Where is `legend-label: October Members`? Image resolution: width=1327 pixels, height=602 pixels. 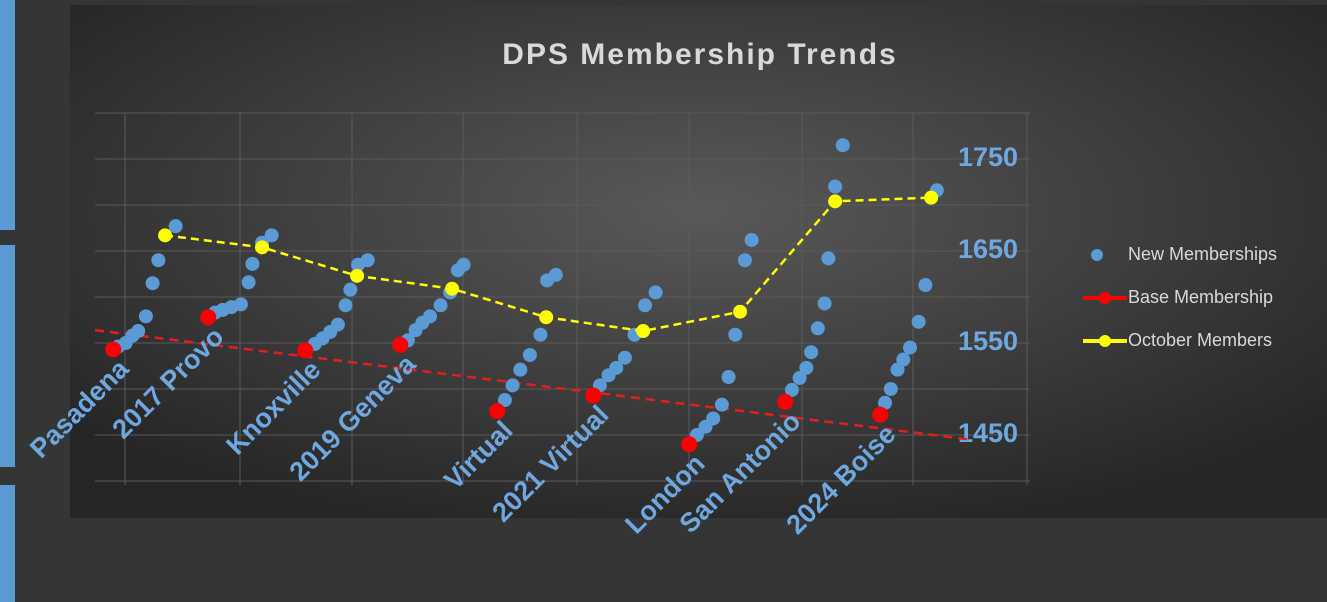 legend-label: October Members is located at coordinates (1200, 340).